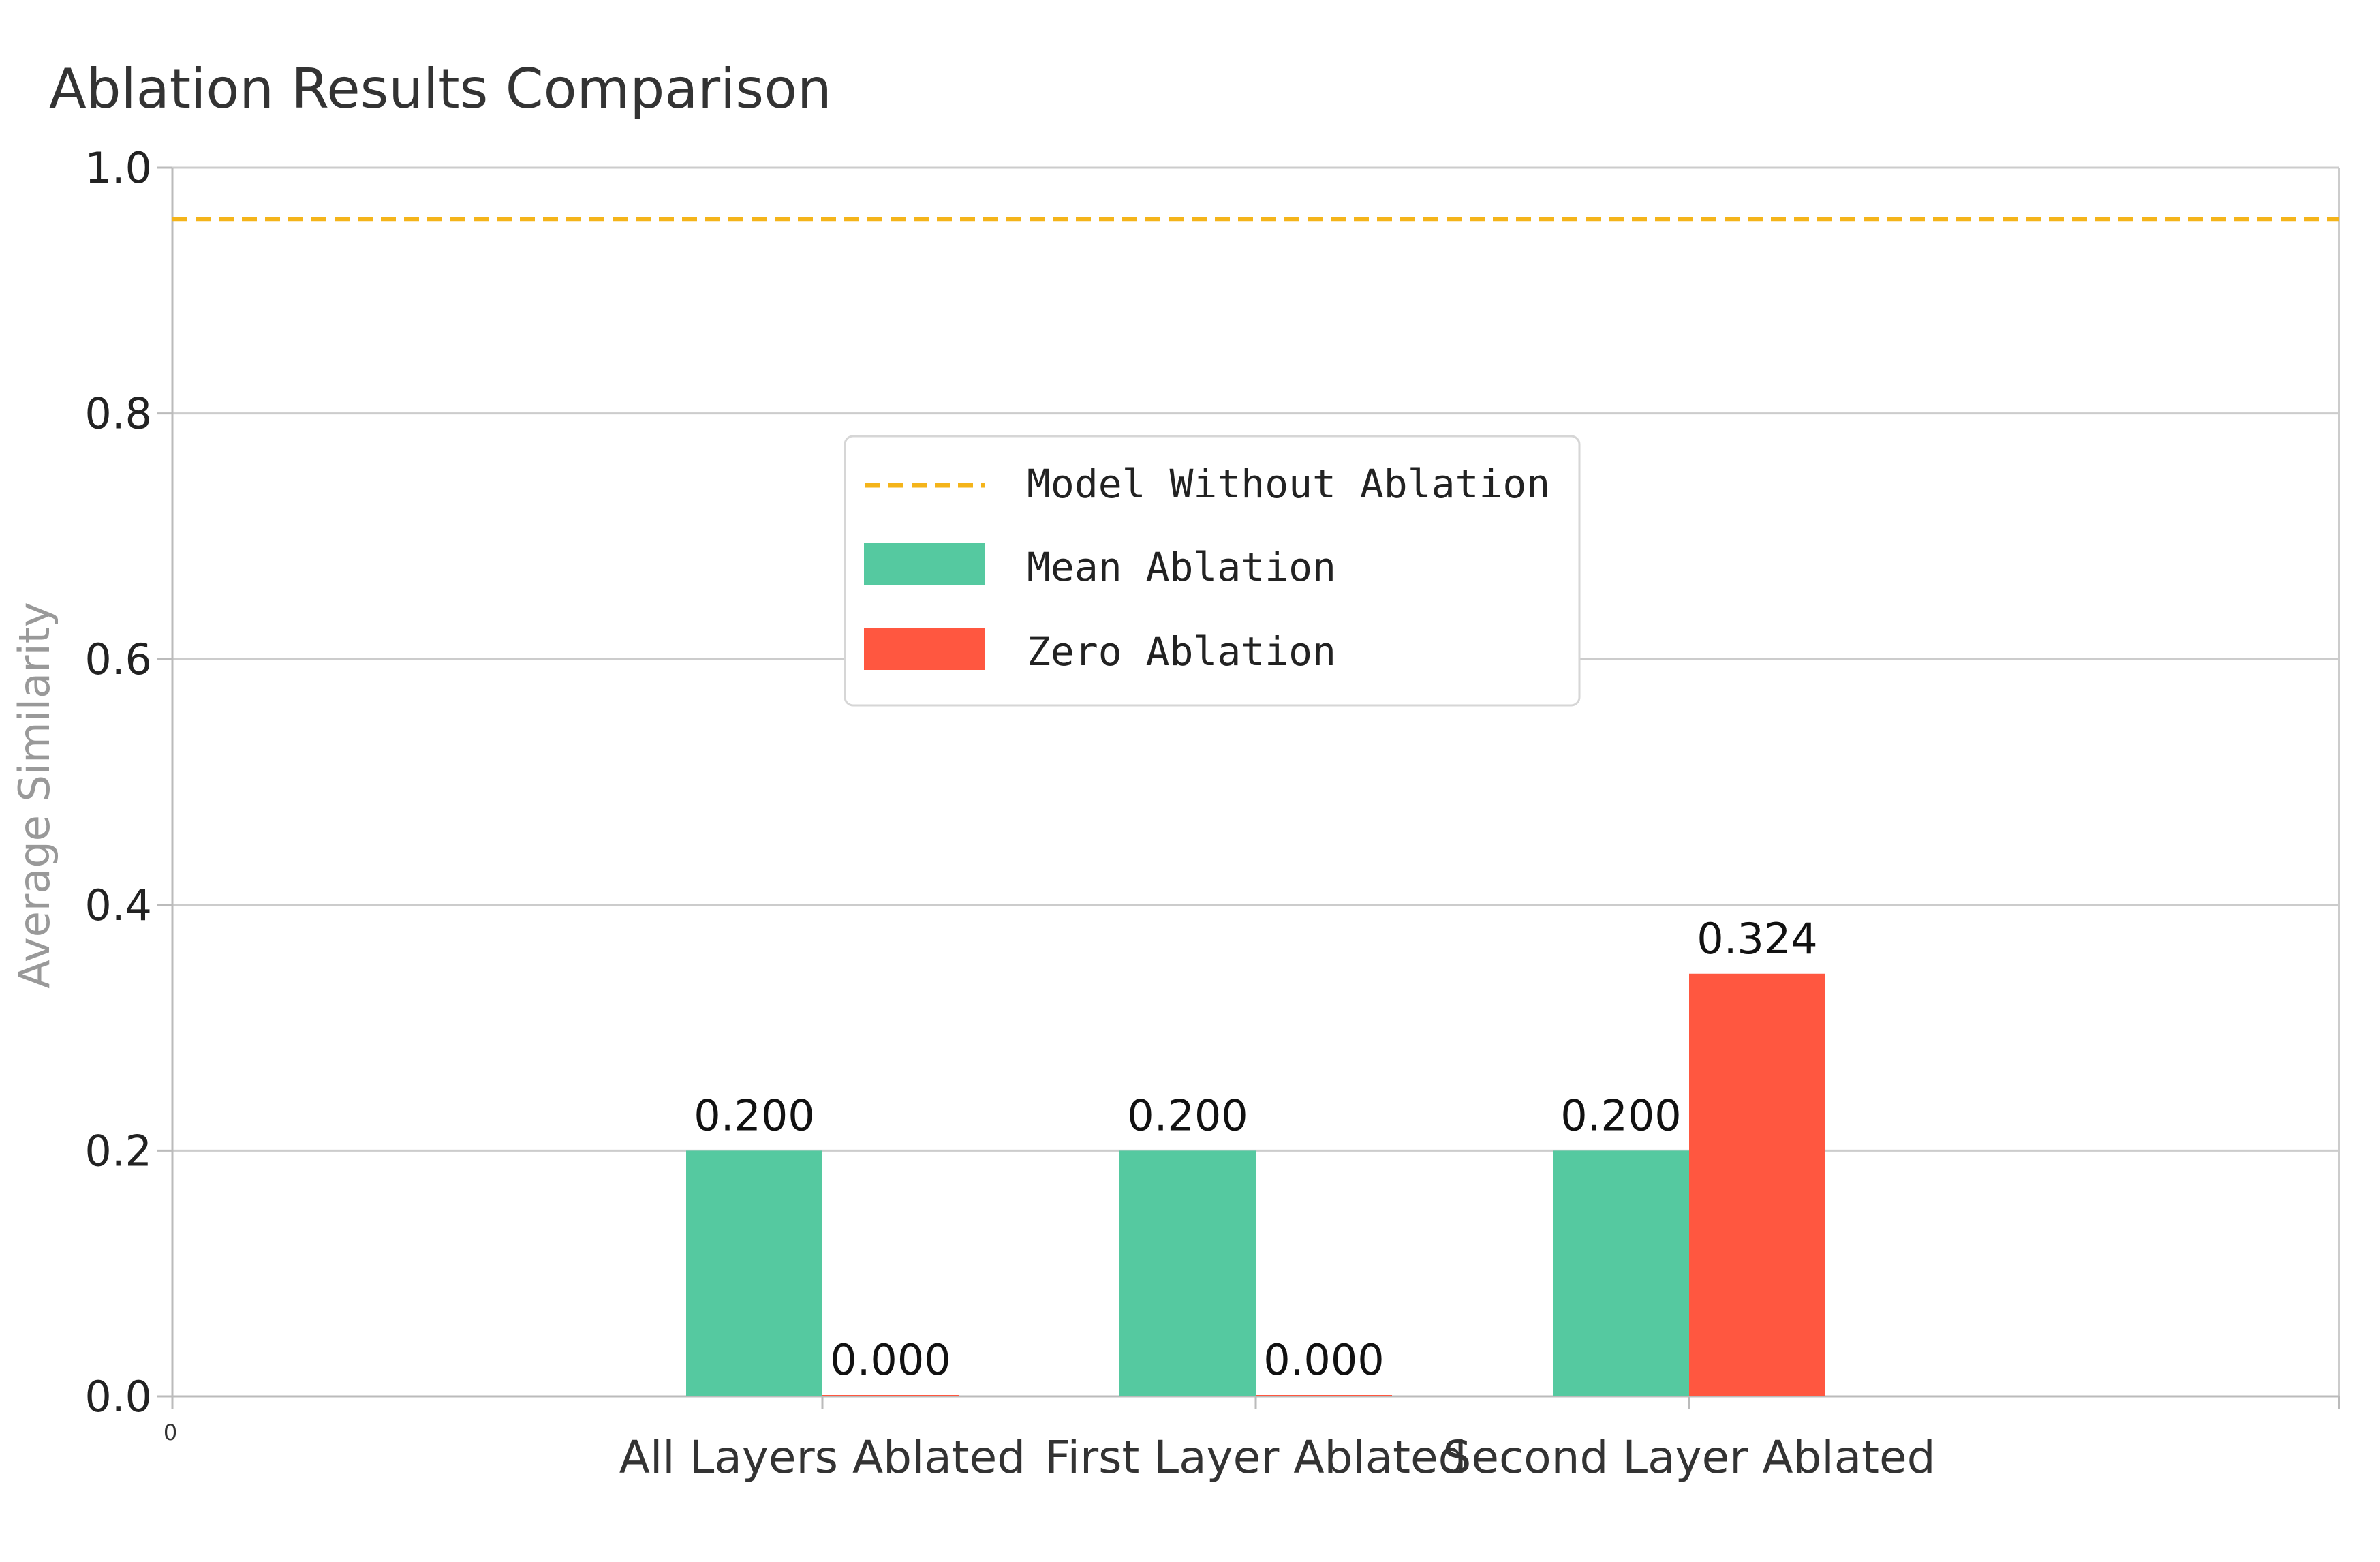 This screenshot has width=2380, height=1562. Describe the element at coordinates (128, 783) in the screenshot. I see `y-axis-ticks: 0.0 0.2 0.4 0.6 0.8 1.0` at that location.